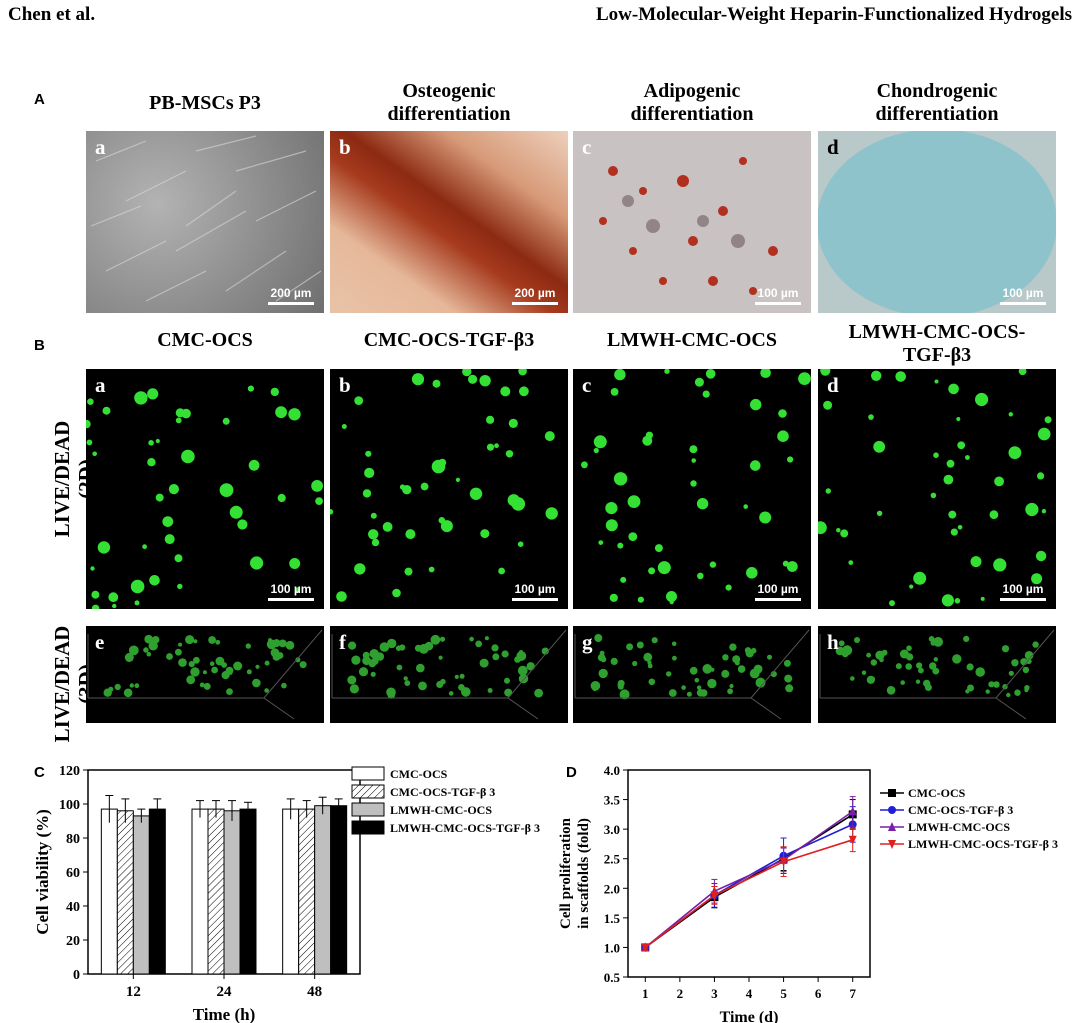 The image size is (1084, 1023). I want to click on image-osteogenic: b 200 µm, so click(449, 222).